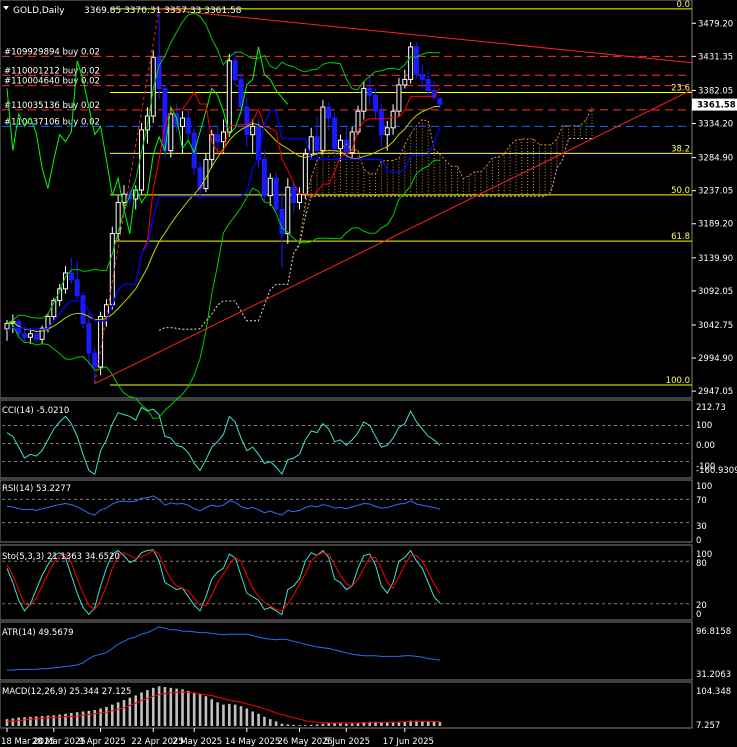 This screenshot has width=737, height=747. Describe the element at coordinates (713, 675) in the screenshot. I see `atr-axis-label: 31.2063` at that location.